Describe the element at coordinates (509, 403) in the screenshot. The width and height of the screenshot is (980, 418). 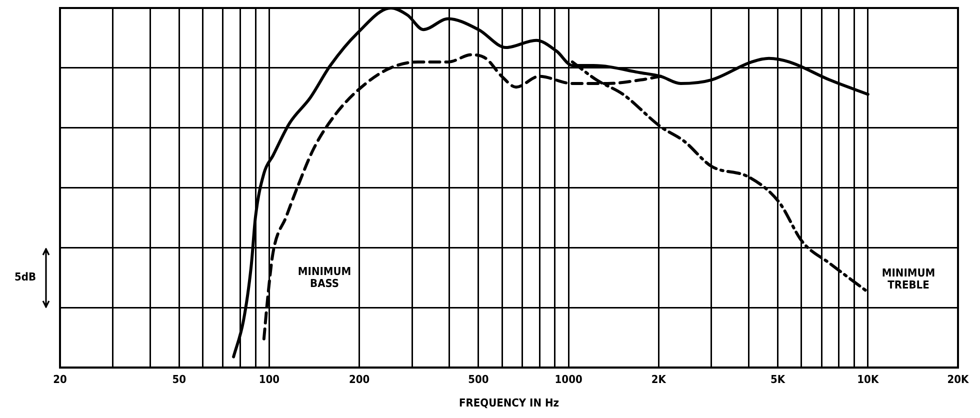
I see `x-axis-title: FREQUENCY IN Hz` at that location.